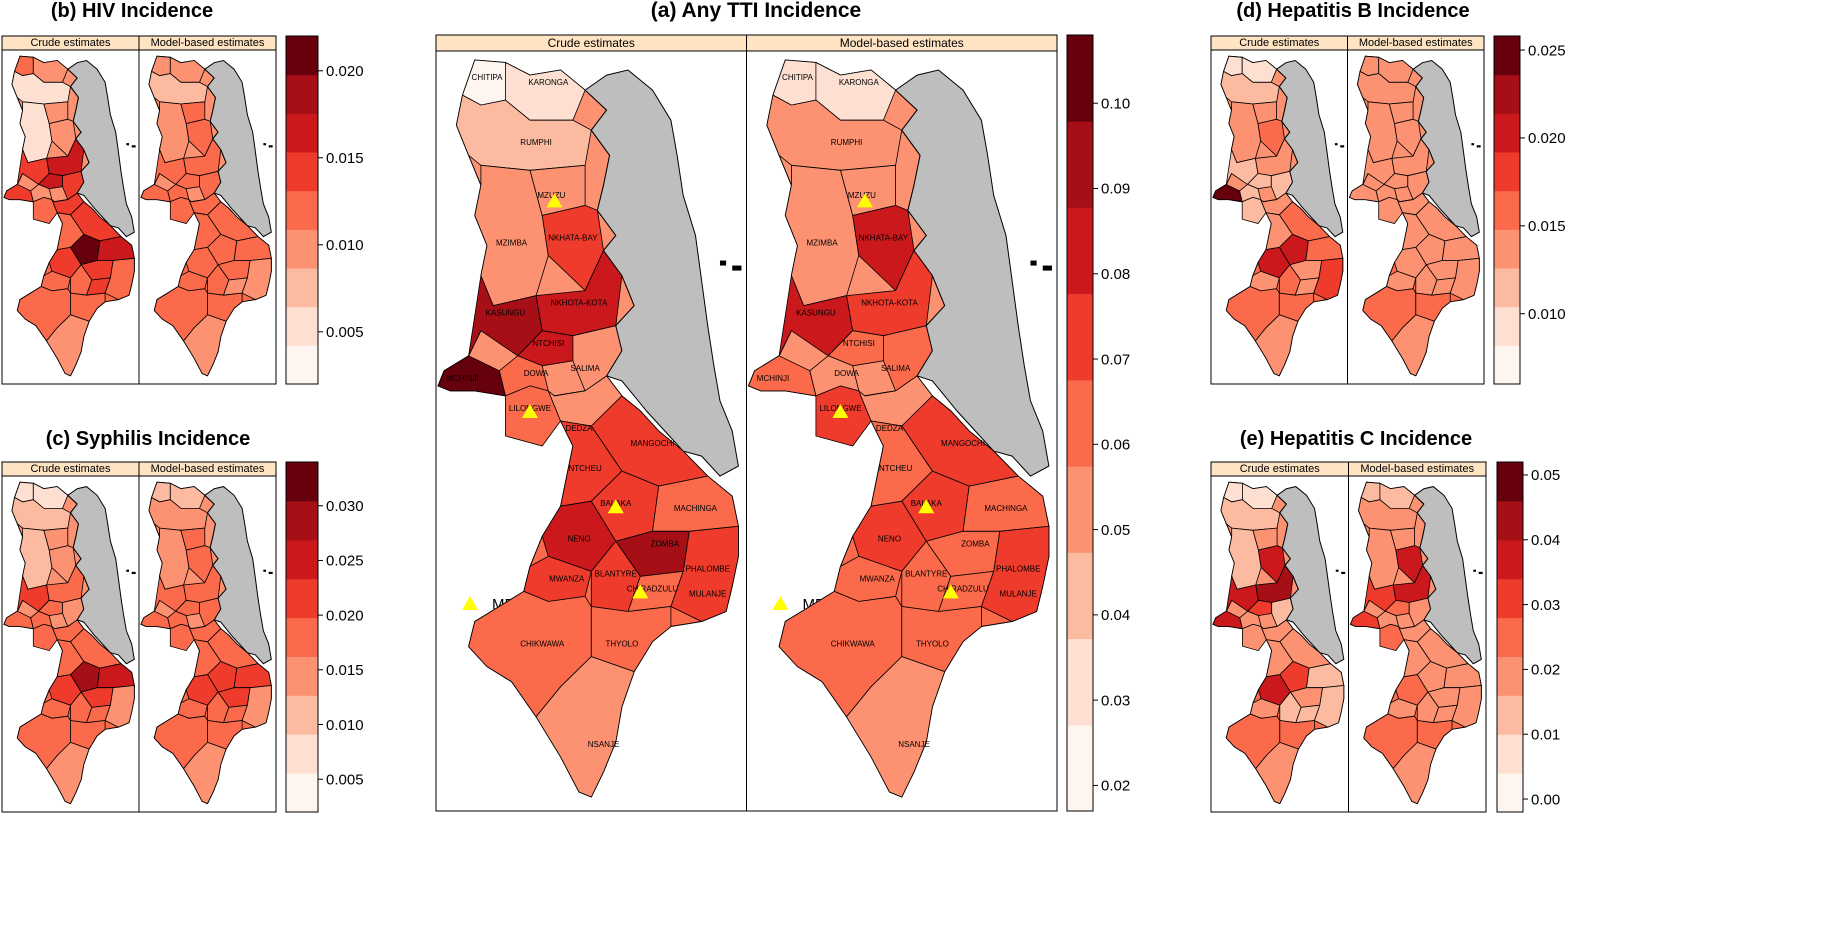  I want to click on strip-label-crude: Crude estimates, so click(591, 43).